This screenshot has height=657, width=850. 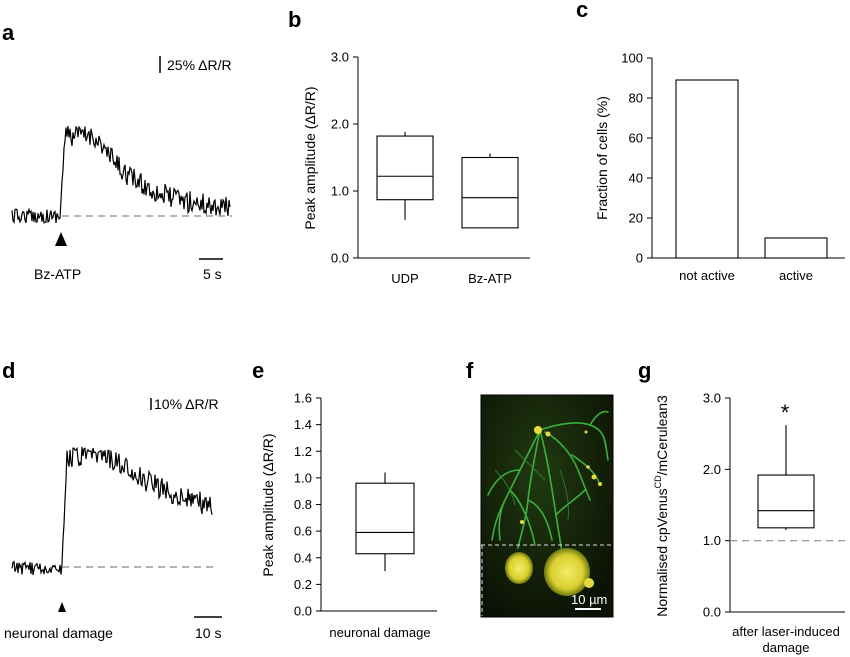 What do you see at coordinates (212, 274) in the screenshot?
I see `a-scale-bar-x-label: 5 s` at bounding box center [212, 274].